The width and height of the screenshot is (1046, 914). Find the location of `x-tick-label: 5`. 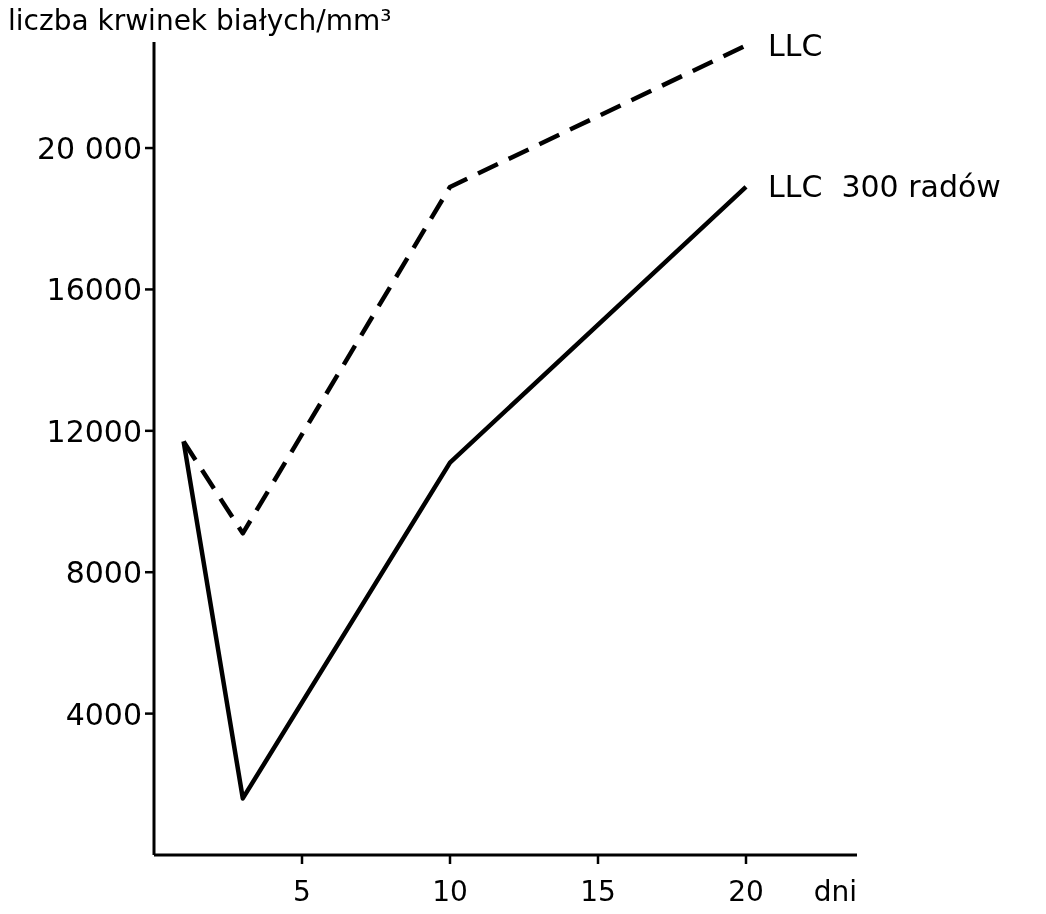

x-tick-label: 5 is located at coordinates (302, 891).